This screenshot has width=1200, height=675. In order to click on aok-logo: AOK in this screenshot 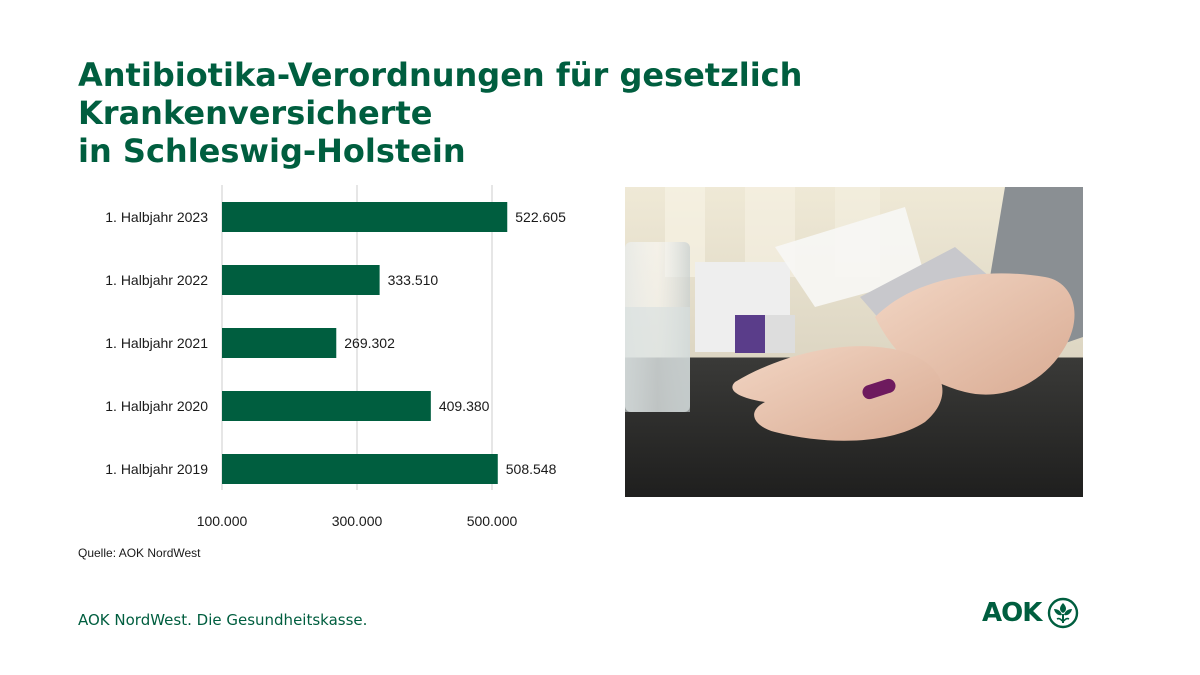, I will do `click(1030, 613)`.